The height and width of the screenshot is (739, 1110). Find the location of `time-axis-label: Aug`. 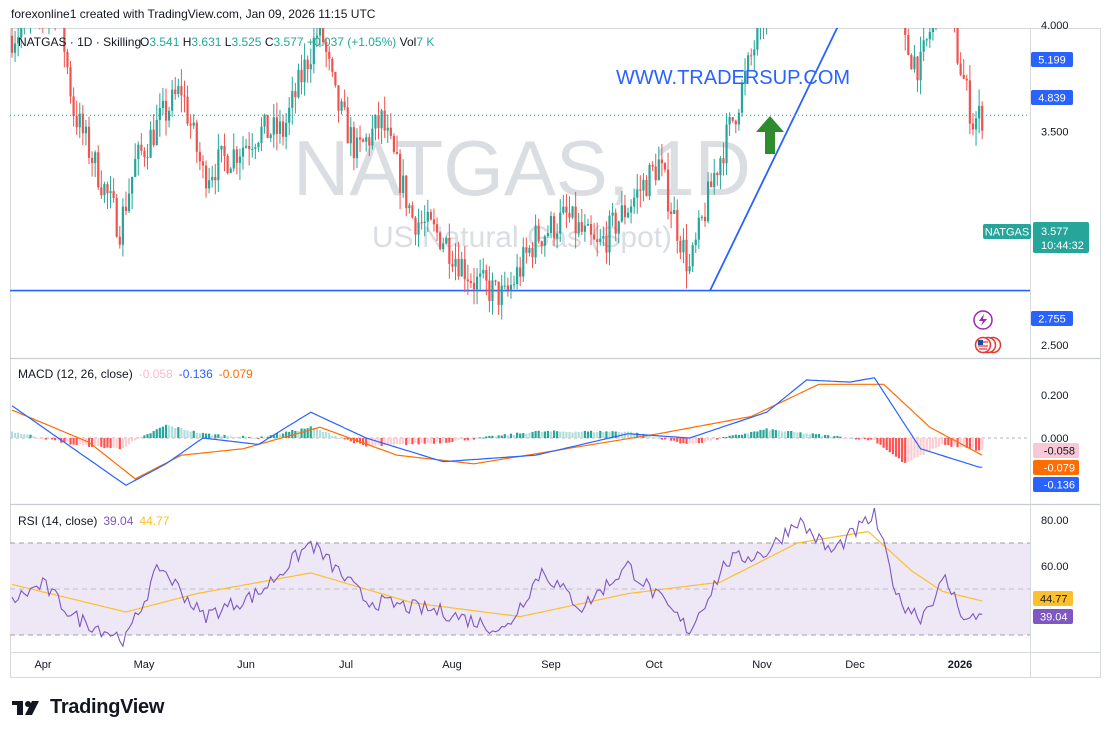

time-axis-label: Aug is located at coordinates (452, 665).